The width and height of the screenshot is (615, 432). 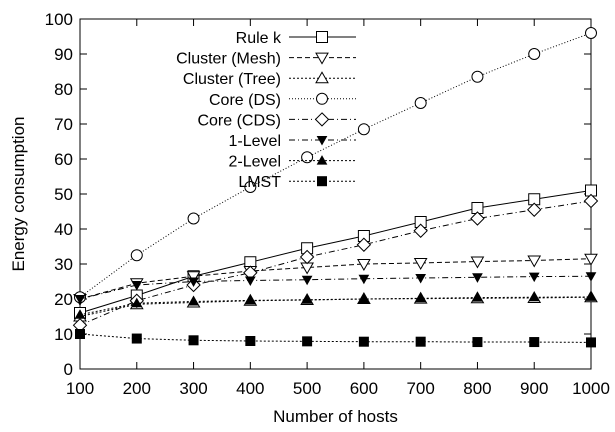 What do you see at coordinates (239, 120) in the screenshot?
I see `legend-label: Core (CDS)` at bounding box center [239, 120].